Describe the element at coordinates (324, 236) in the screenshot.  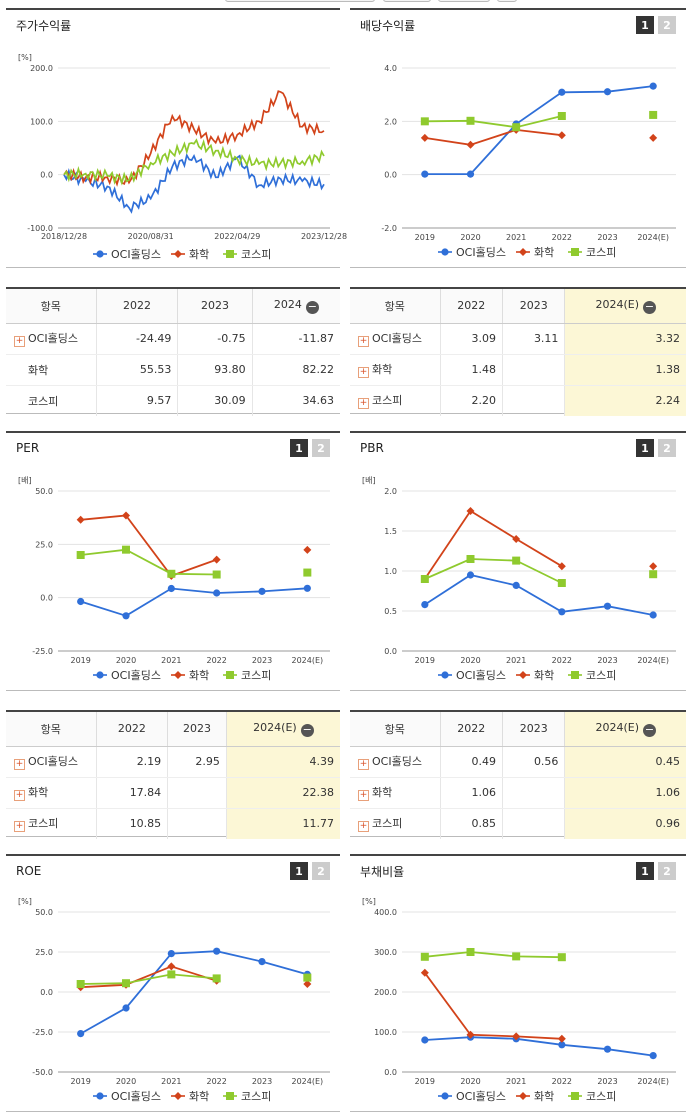
I see `x-tick-label: 2023/12/28` at that location.